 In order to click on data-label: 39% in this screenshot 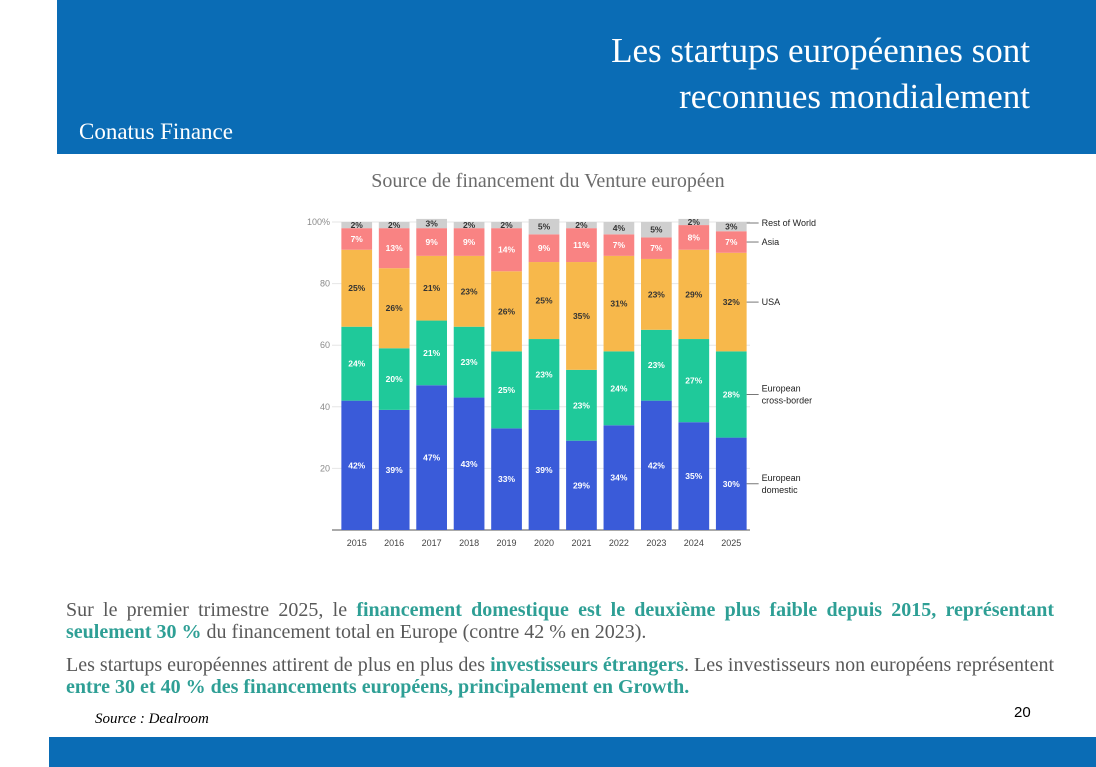, I will do `click(394, 470)`.